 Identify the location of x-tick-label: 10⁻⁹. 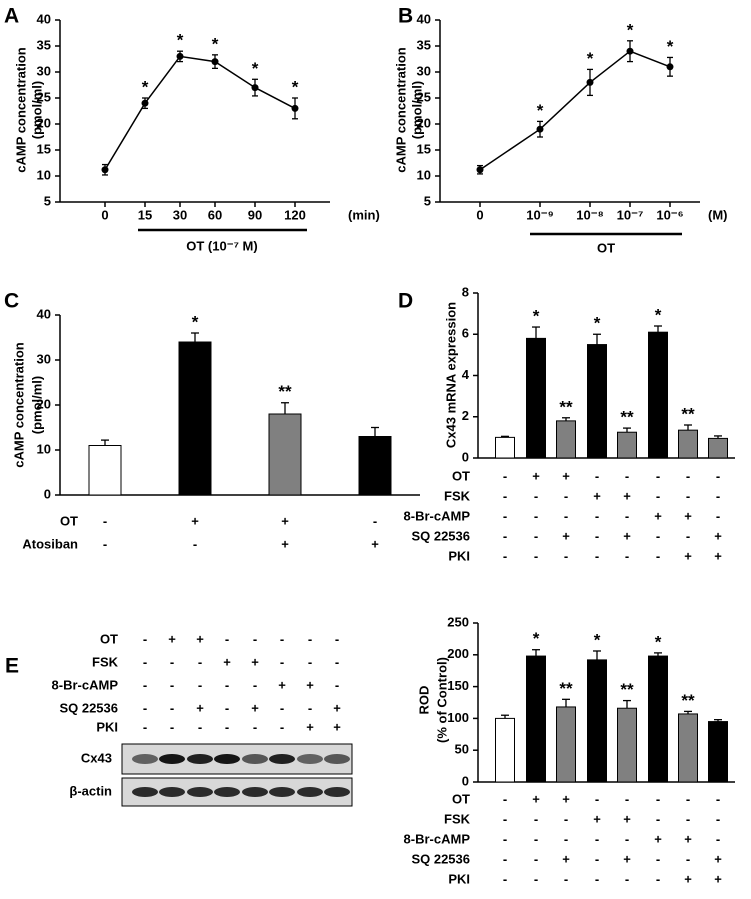
(540, 214).